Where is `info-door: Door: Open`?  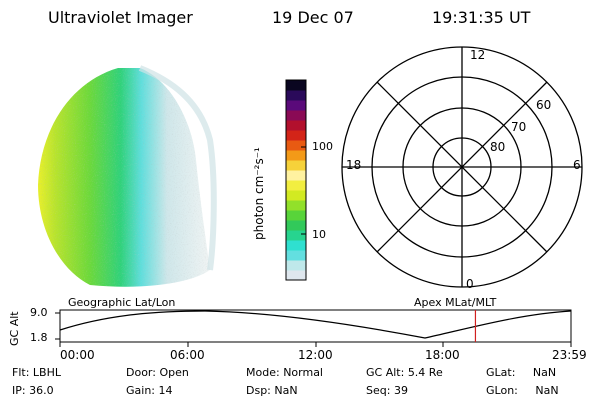
info-door: Door: Open is located at coordinates (157, 372).